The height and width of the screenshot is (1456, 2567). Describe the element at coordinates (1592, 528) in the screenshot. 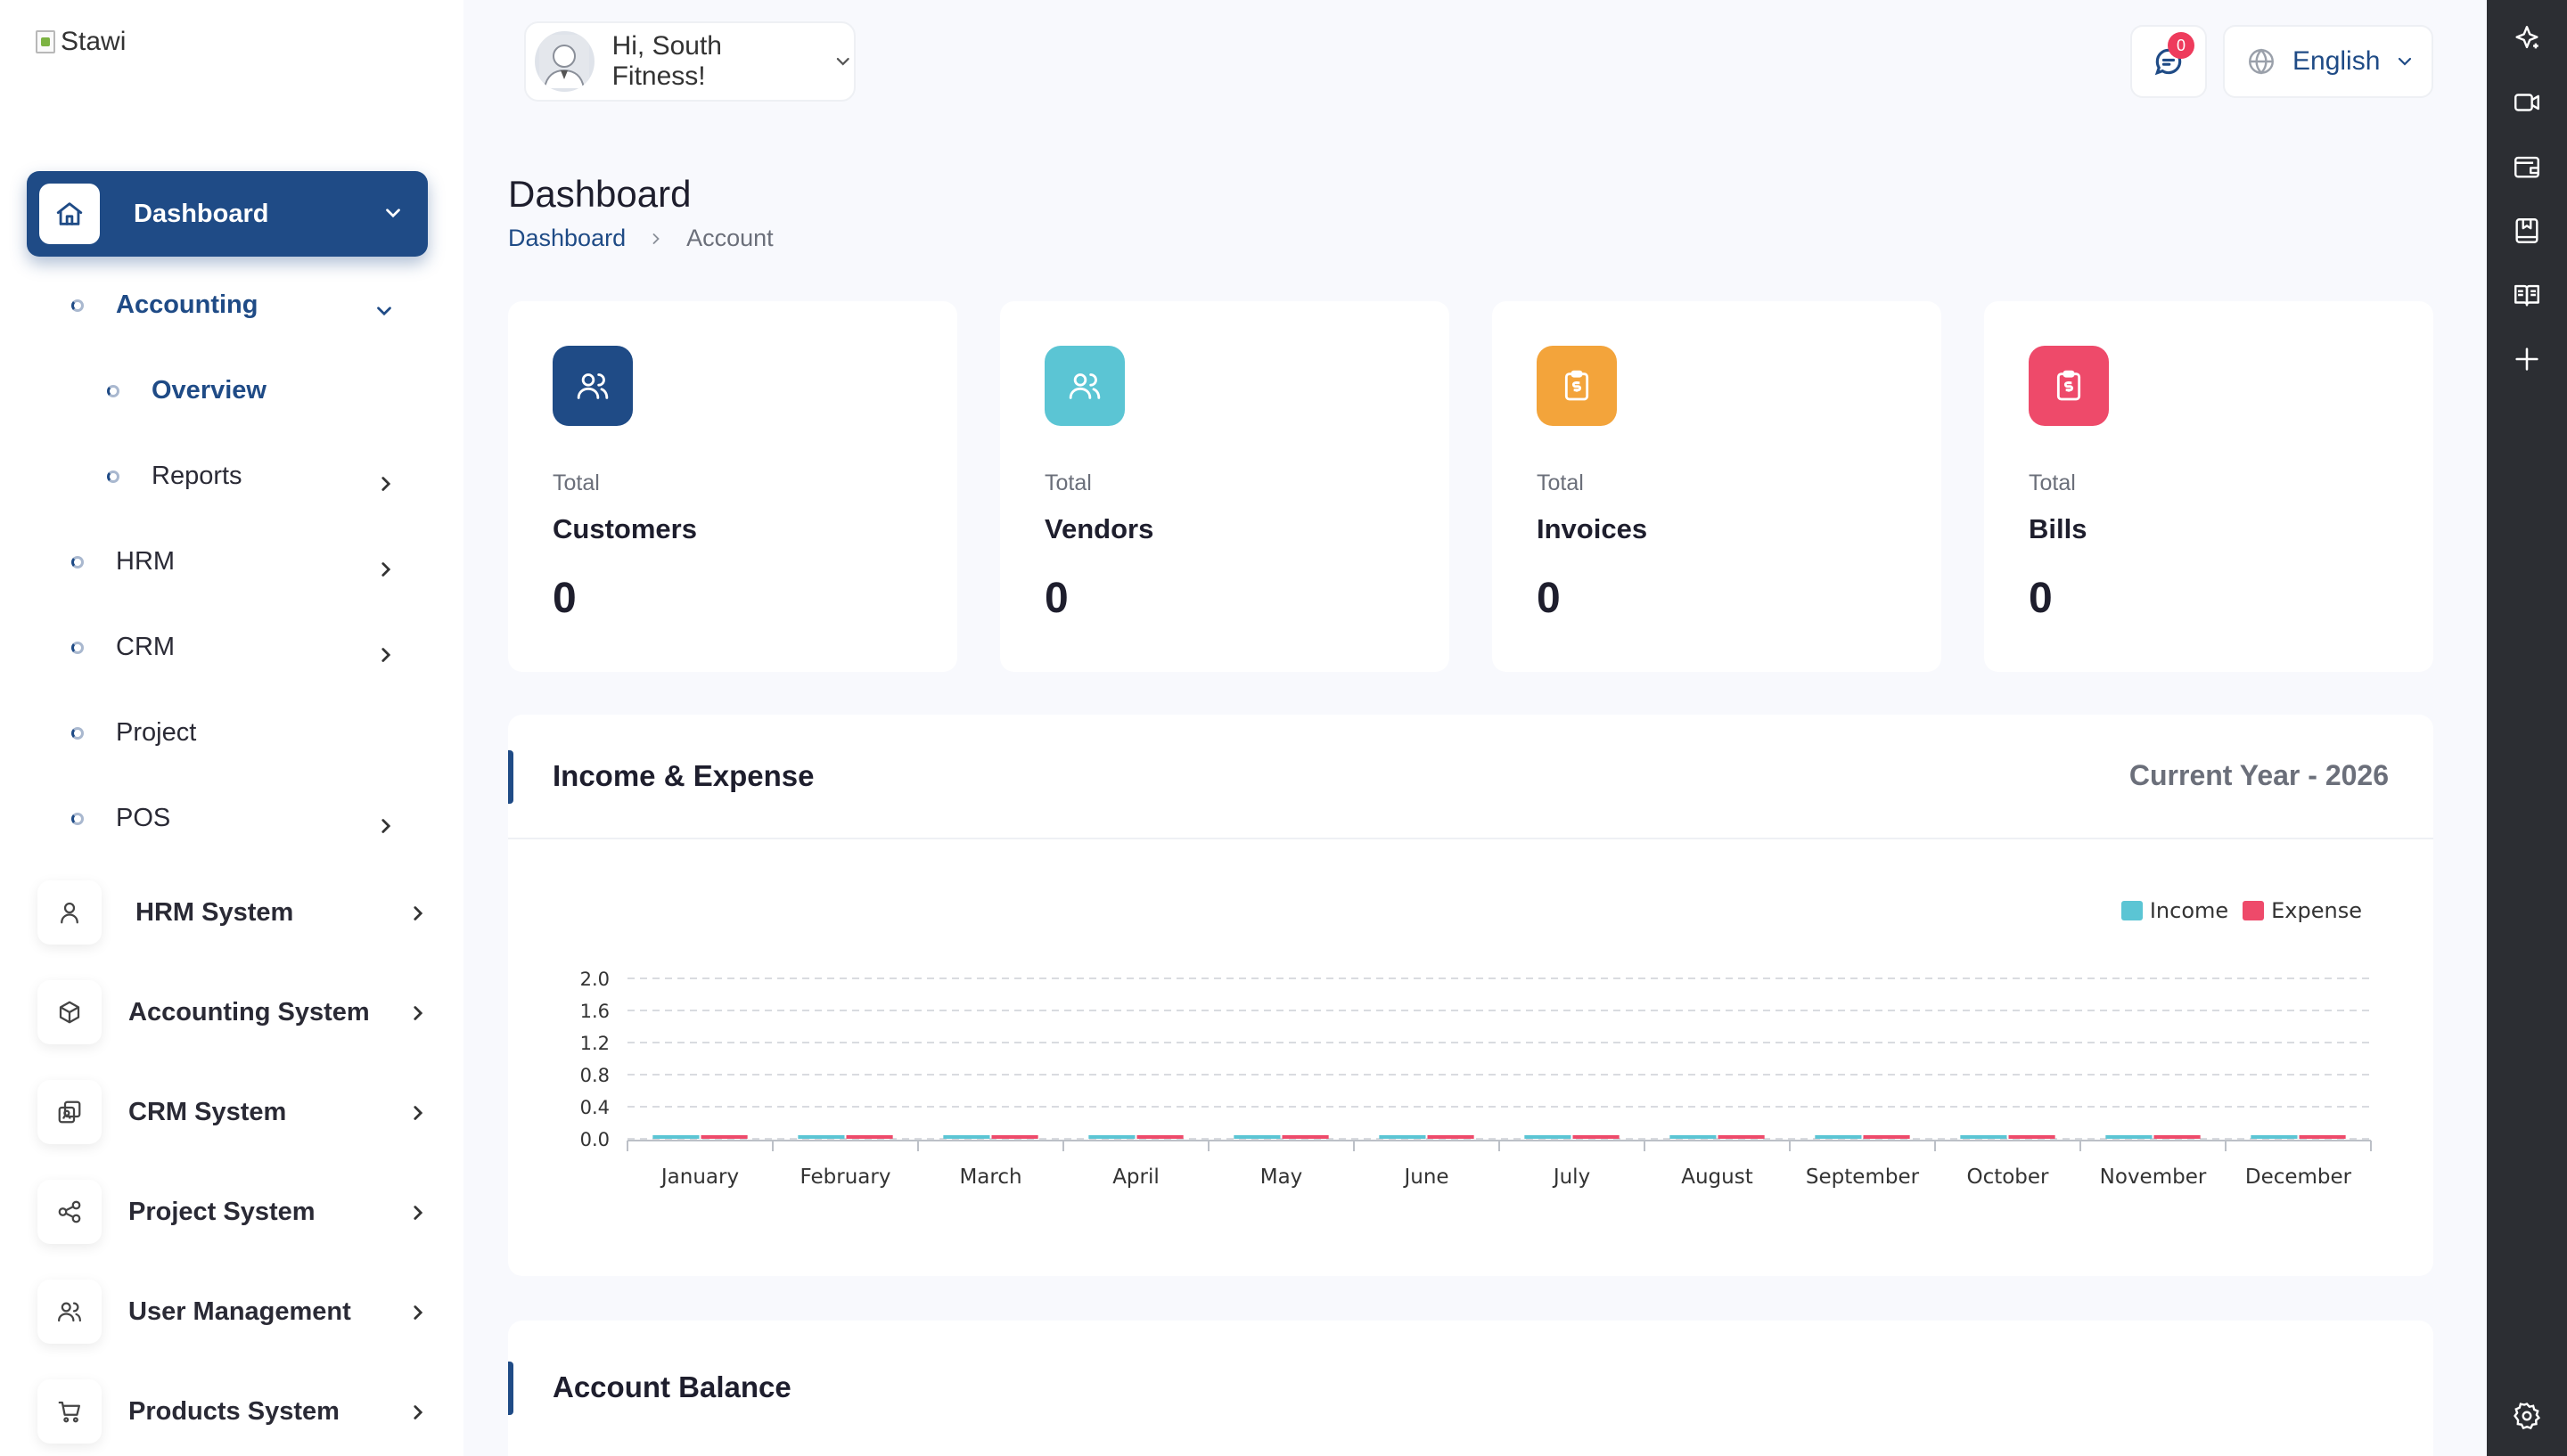

I see `stat-name: Invoices` at that location.